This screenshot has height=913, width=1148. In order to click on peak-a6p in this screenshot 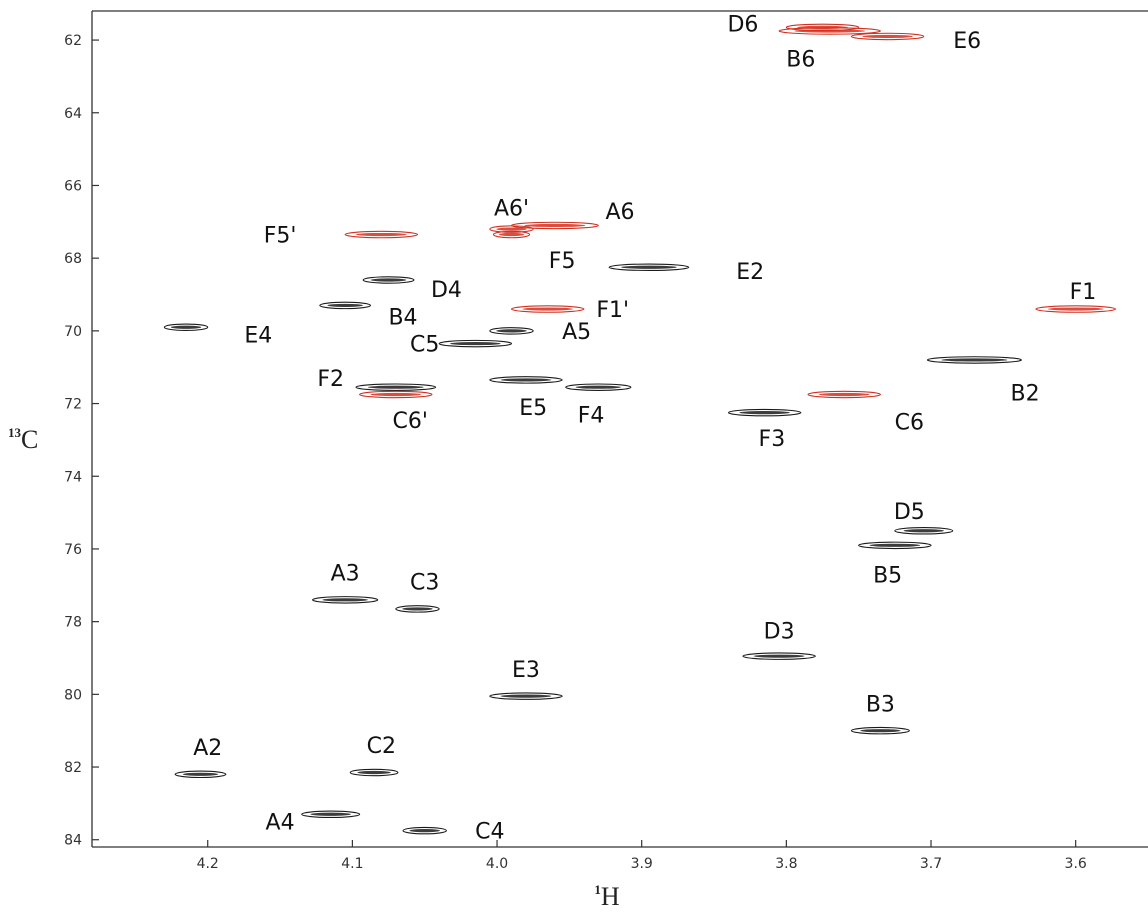, I will do `click(511, 229)`.